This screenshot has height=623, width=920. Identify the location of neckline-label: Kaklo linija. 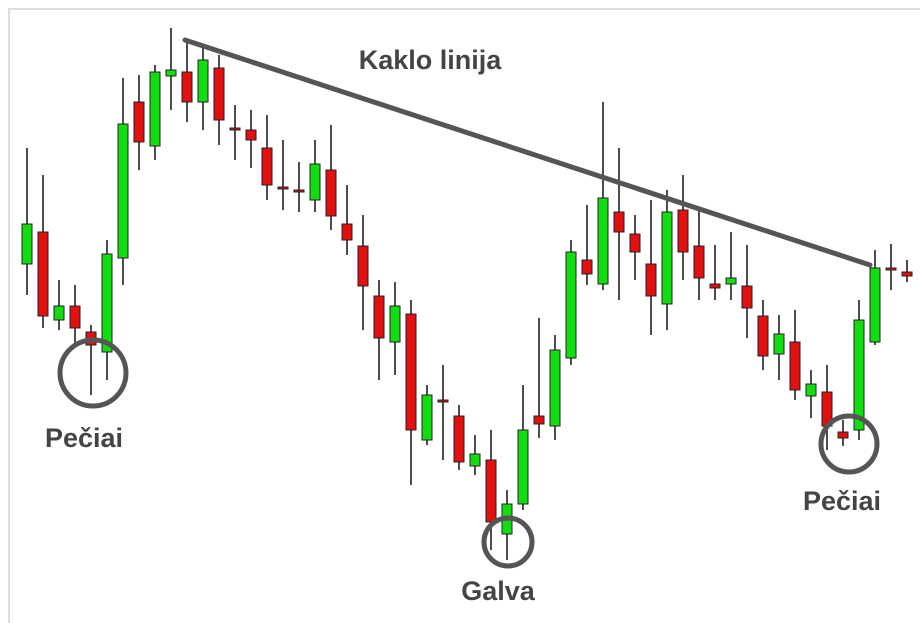
(431, 60).